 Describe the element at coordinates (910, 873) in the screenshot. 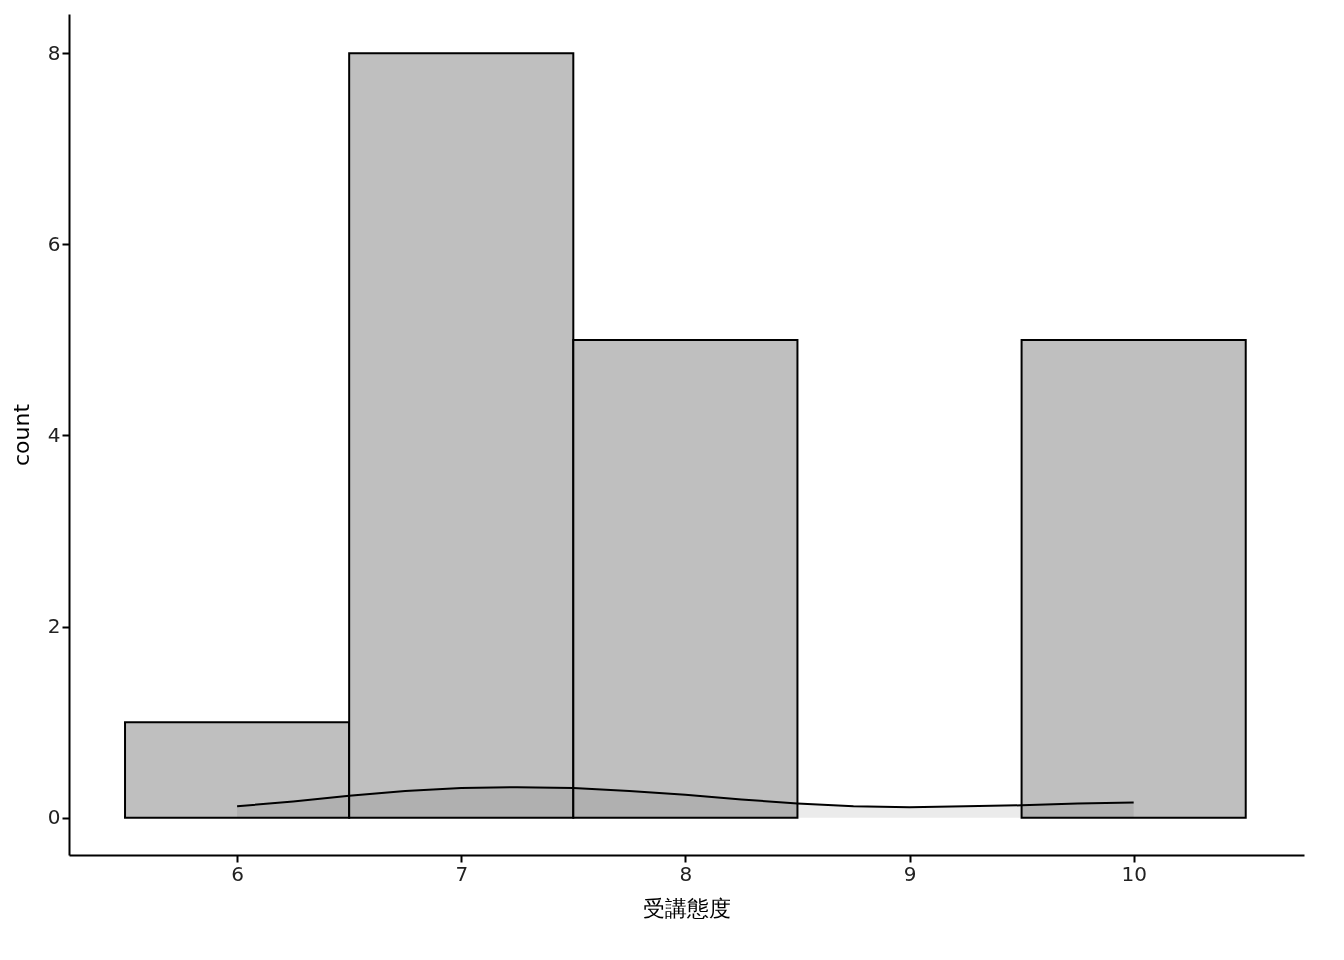

I see `x-tick-label: 9` at that location.